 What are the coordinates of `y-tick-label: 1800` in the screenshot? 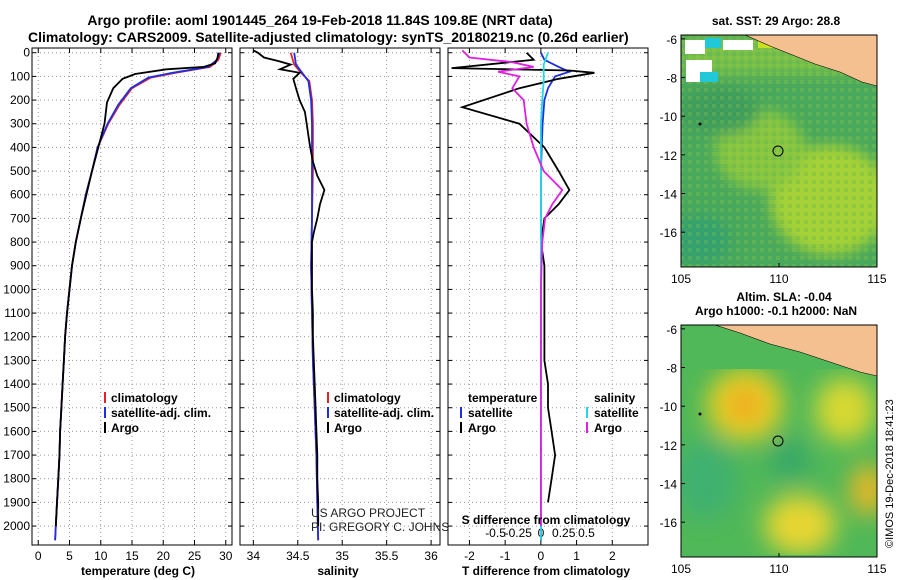 It's located at (16, 479).